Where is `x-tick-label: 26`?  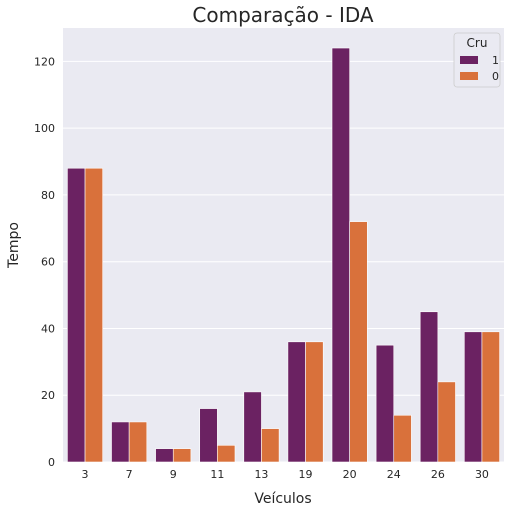
x-tick-label: 26 is located at coordinates (438, 474).